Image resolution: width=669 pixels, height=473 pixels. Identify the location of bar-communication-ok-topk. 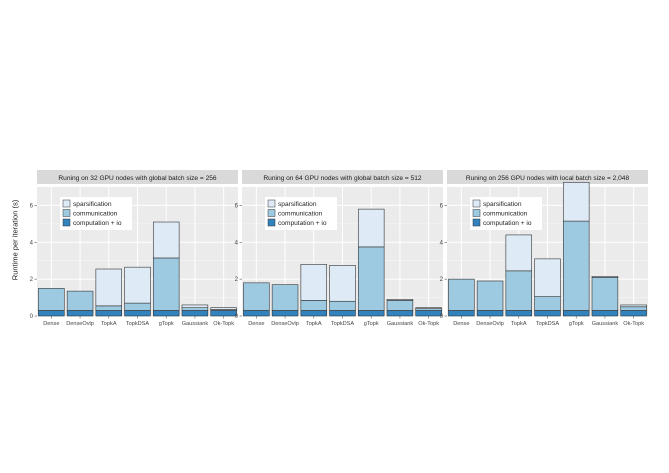
(633, 308).